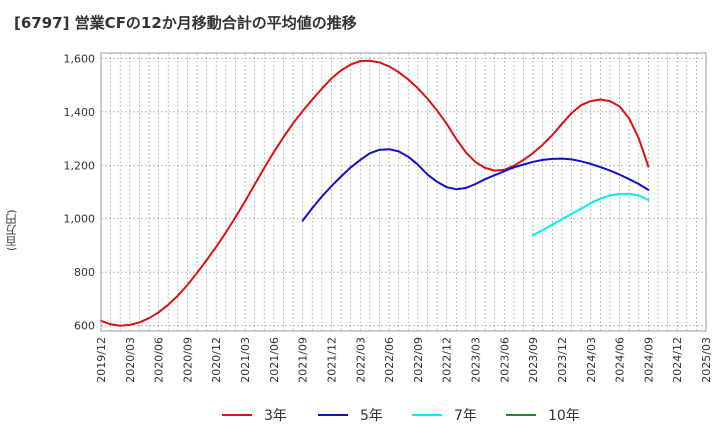 The width and height of the screenshot is (720, 440). What do you see at coordinates (80, 112) in the screenshot?
I see `y-tick-label: 1,400` at bounding box center [80, 112].